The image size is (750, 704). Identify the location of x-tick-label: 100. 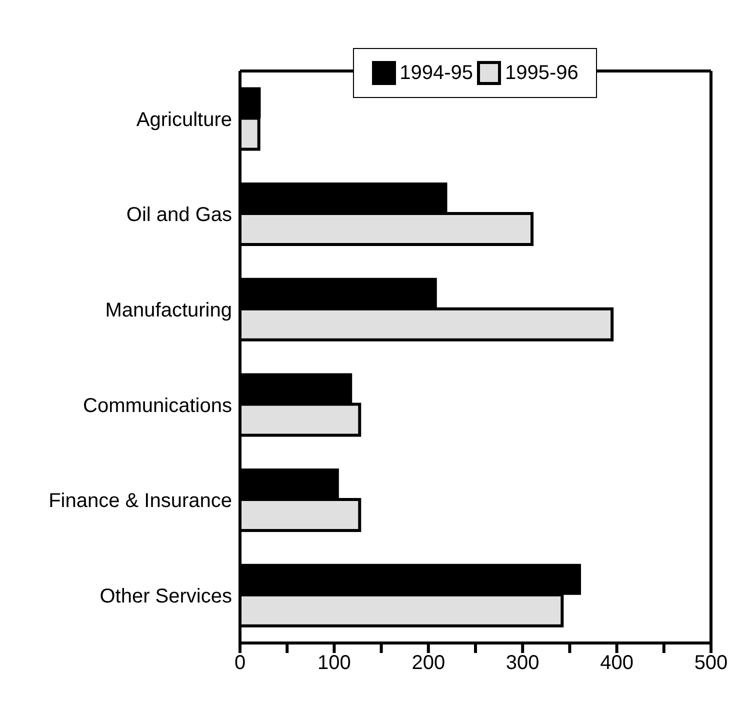
(334, 663).